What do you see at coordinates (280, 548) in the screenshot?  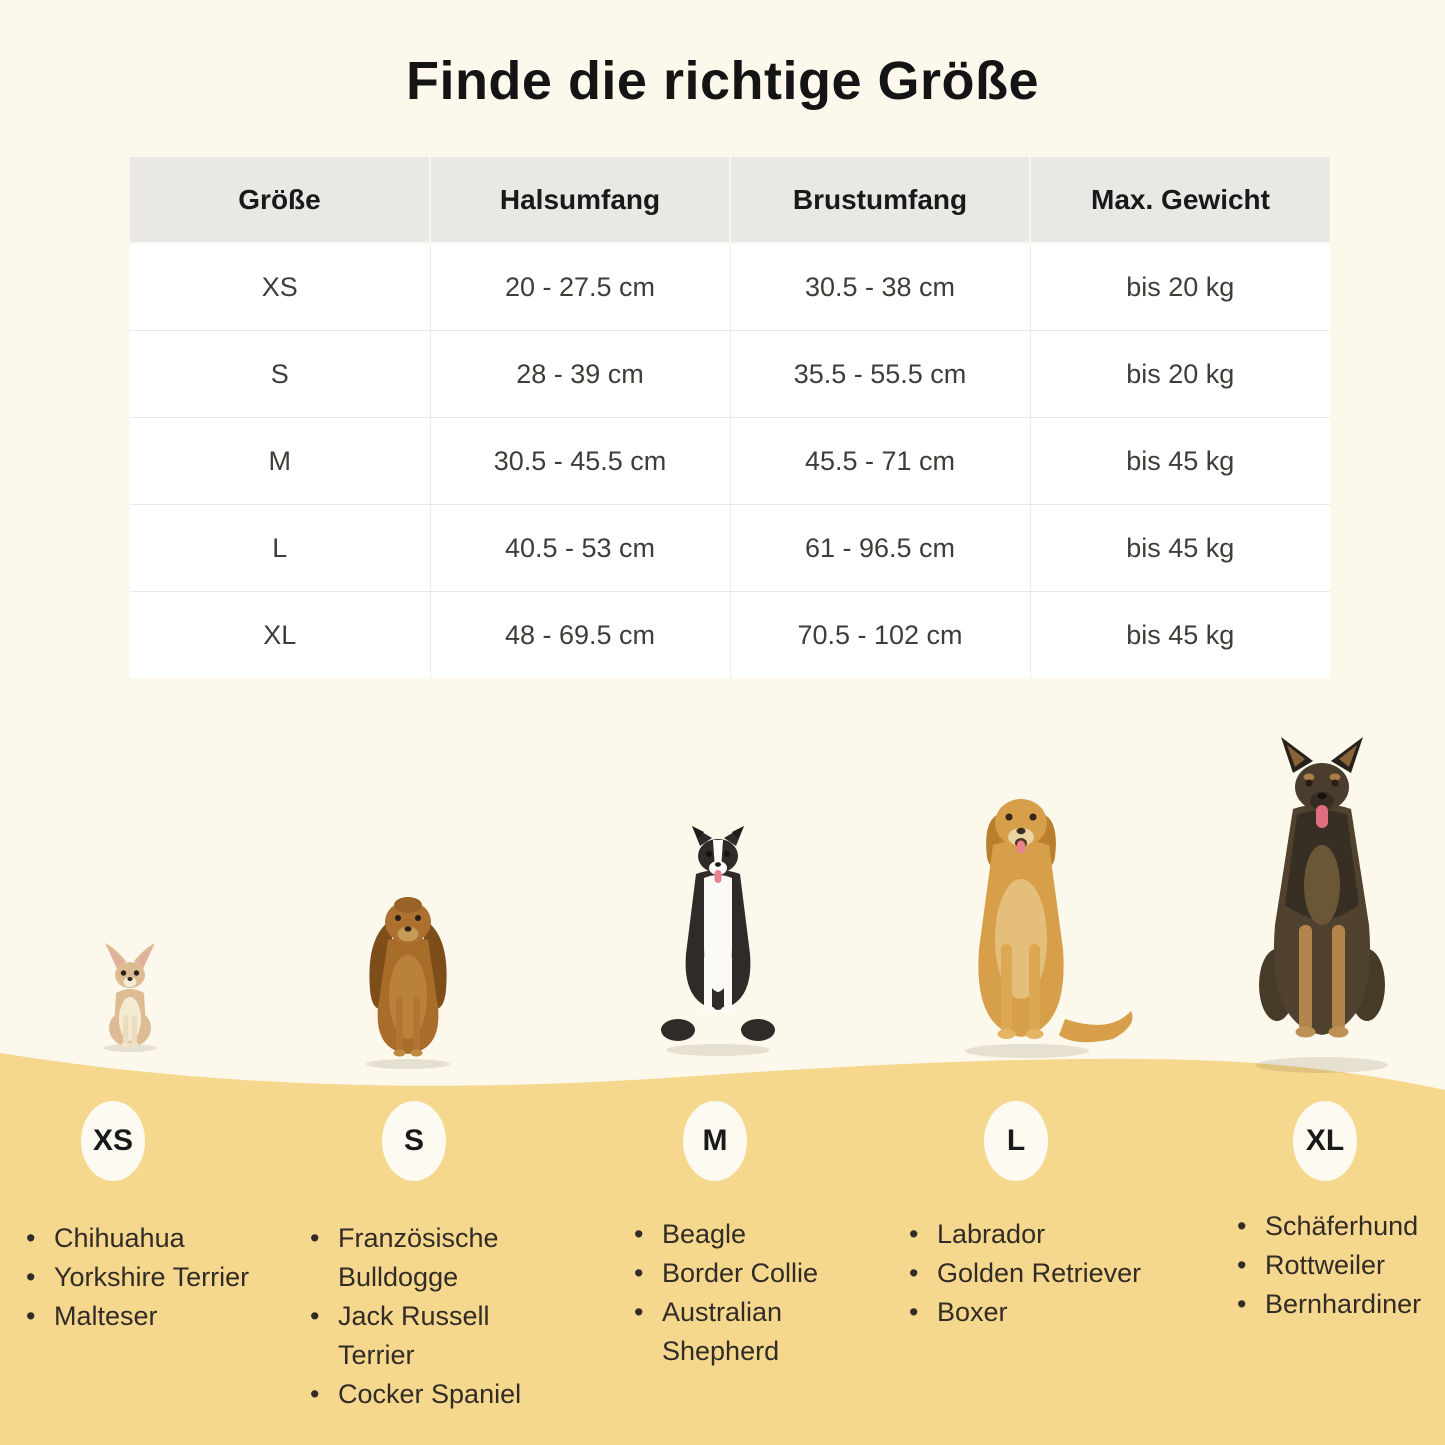 I see `cell-size: L` at bounding box center [280, 548].